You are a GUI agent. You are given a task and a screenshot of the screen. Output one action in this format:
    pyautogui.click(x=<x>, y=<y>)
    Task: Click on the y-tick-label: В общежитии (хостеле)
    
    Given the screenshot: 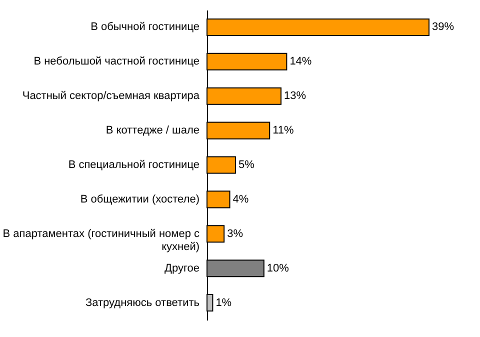 What is the action you would take?
    pyautogui.click(x=140, y=199)
    